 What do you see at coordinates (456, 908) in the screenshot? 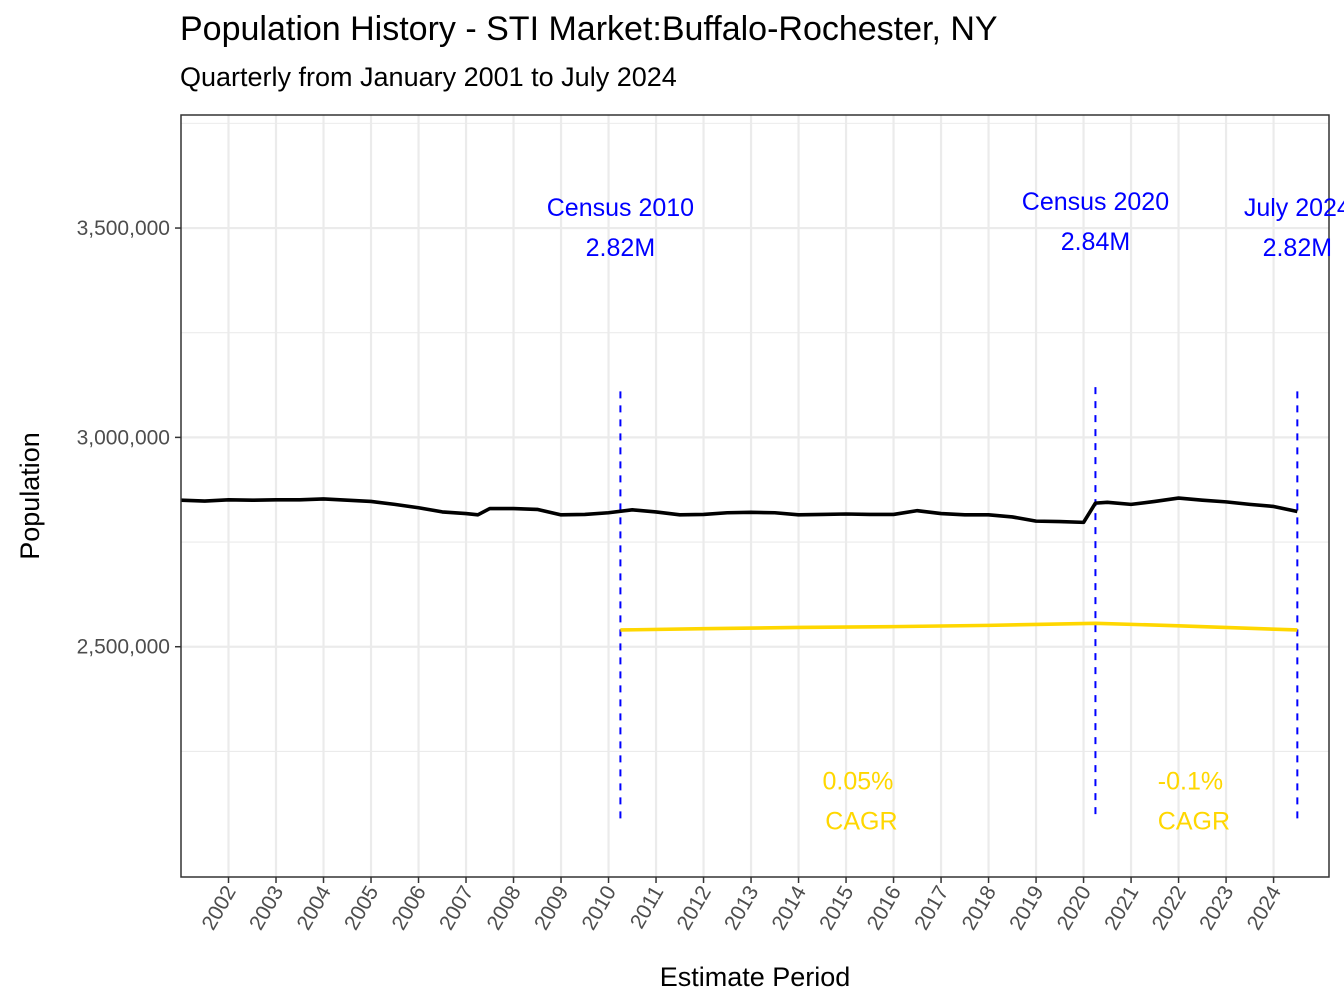
I see `x-tick-label-2007: 2007` at bounding box center [456, 908].